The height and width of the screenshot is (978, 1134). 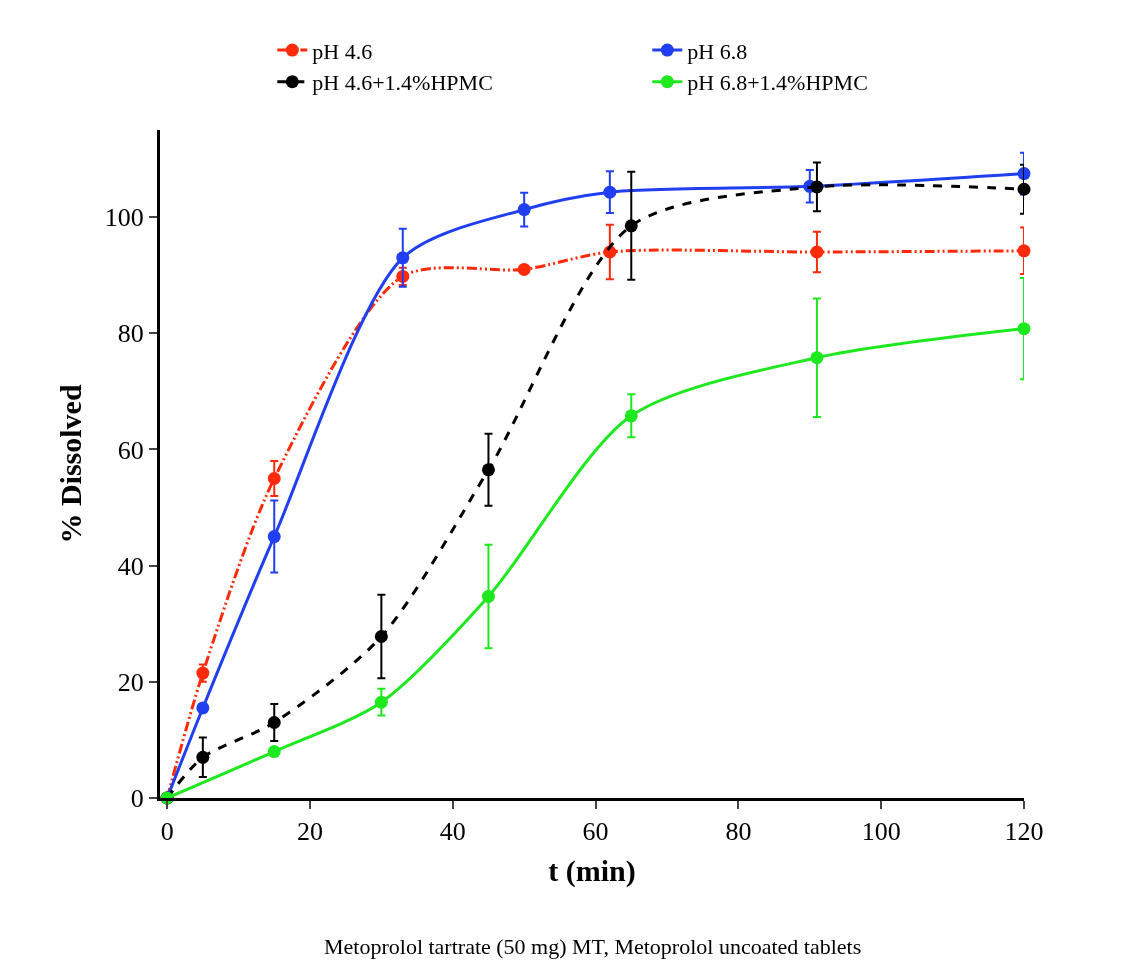 What do you see at coordinates (777, 83) in the screenshot?
I see `legend-label: pH 6.8+1.4%HPMC` at bounding box center [777, 83].